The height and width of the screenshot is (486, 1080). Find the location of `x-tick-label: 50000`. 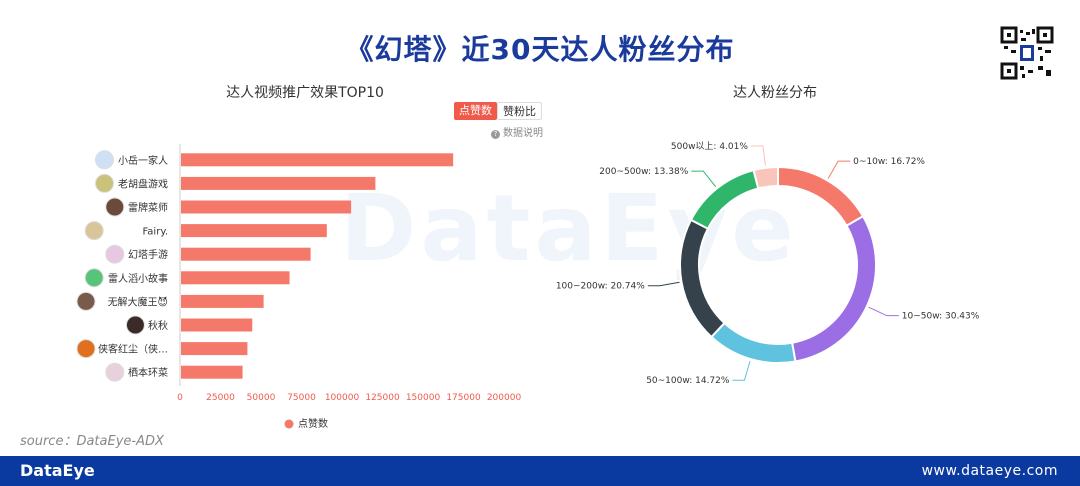

x-tick-label: 50000 is located at coordinates (261, 398).